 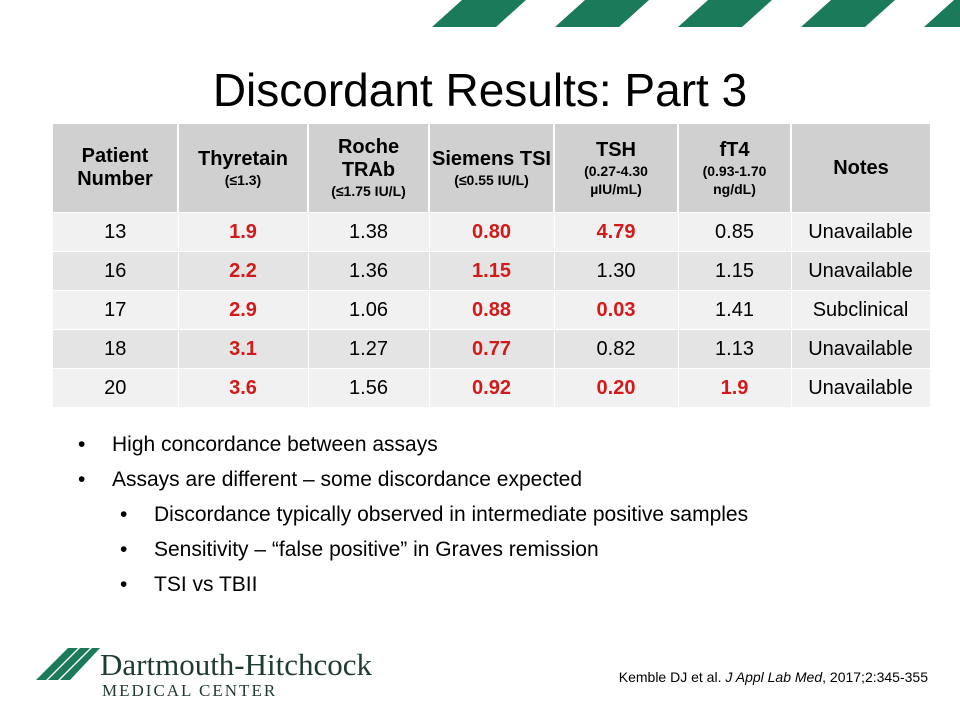 I want to click on table-row: 13 1.9 1.38 0.80 4.79 0.85 Unavailable, so click(x=492, y=232).